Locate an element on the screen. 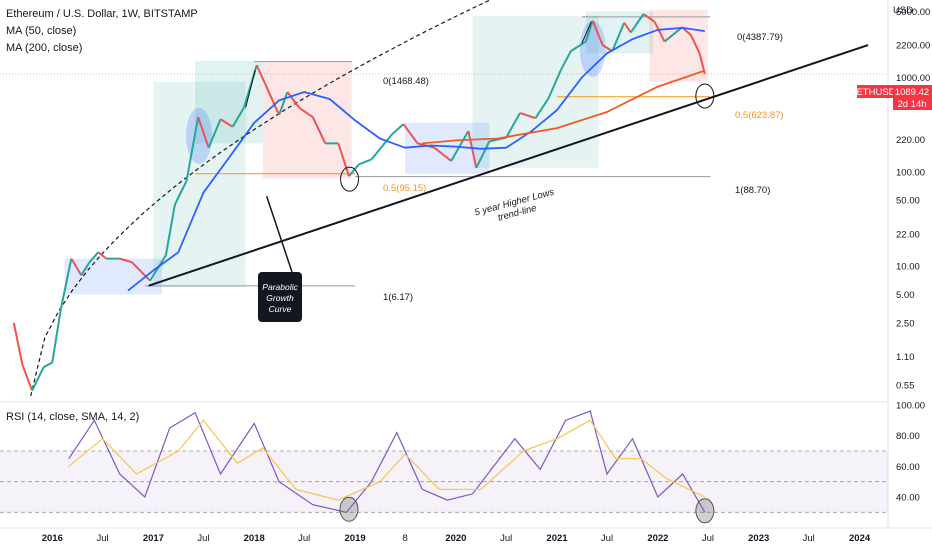 This screenshot has width=932, height=550. low-circle is located at coordinates (350, 179).